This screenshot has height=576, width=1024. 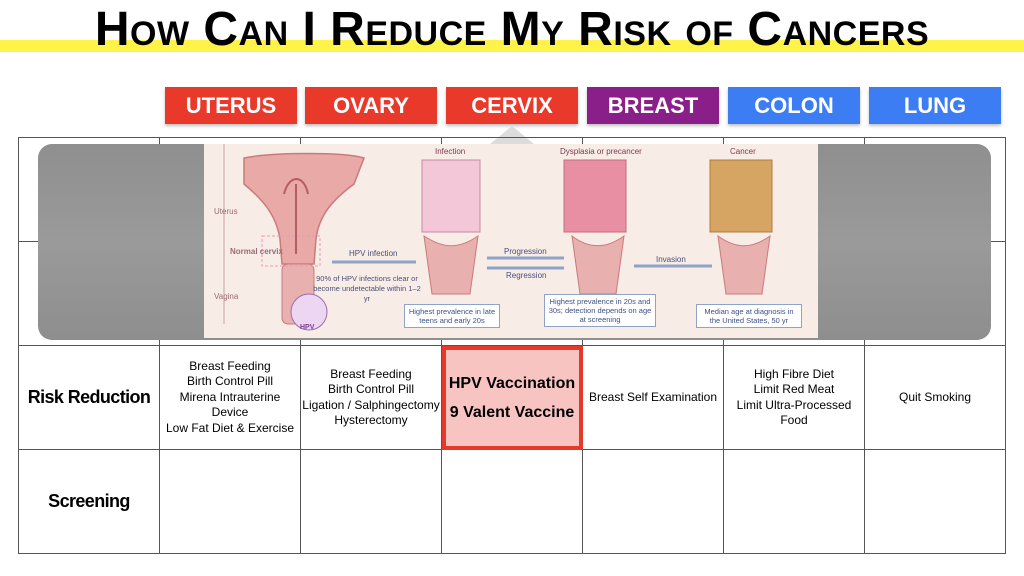 I want to click on cell-ovary-screening, so click(x=371, y=501).